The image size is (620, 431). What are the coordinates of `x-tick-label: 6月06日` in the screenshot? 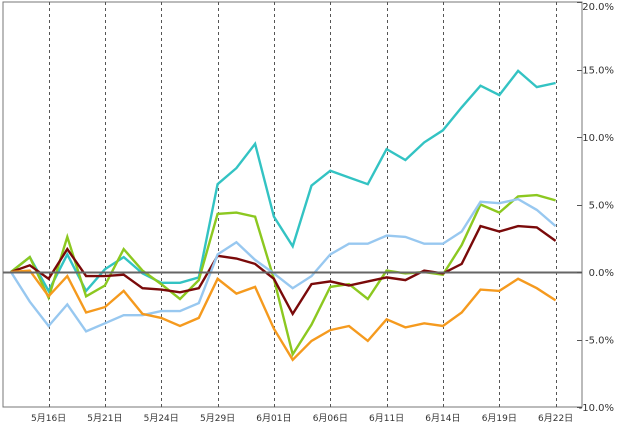 It's located at (330, 418).